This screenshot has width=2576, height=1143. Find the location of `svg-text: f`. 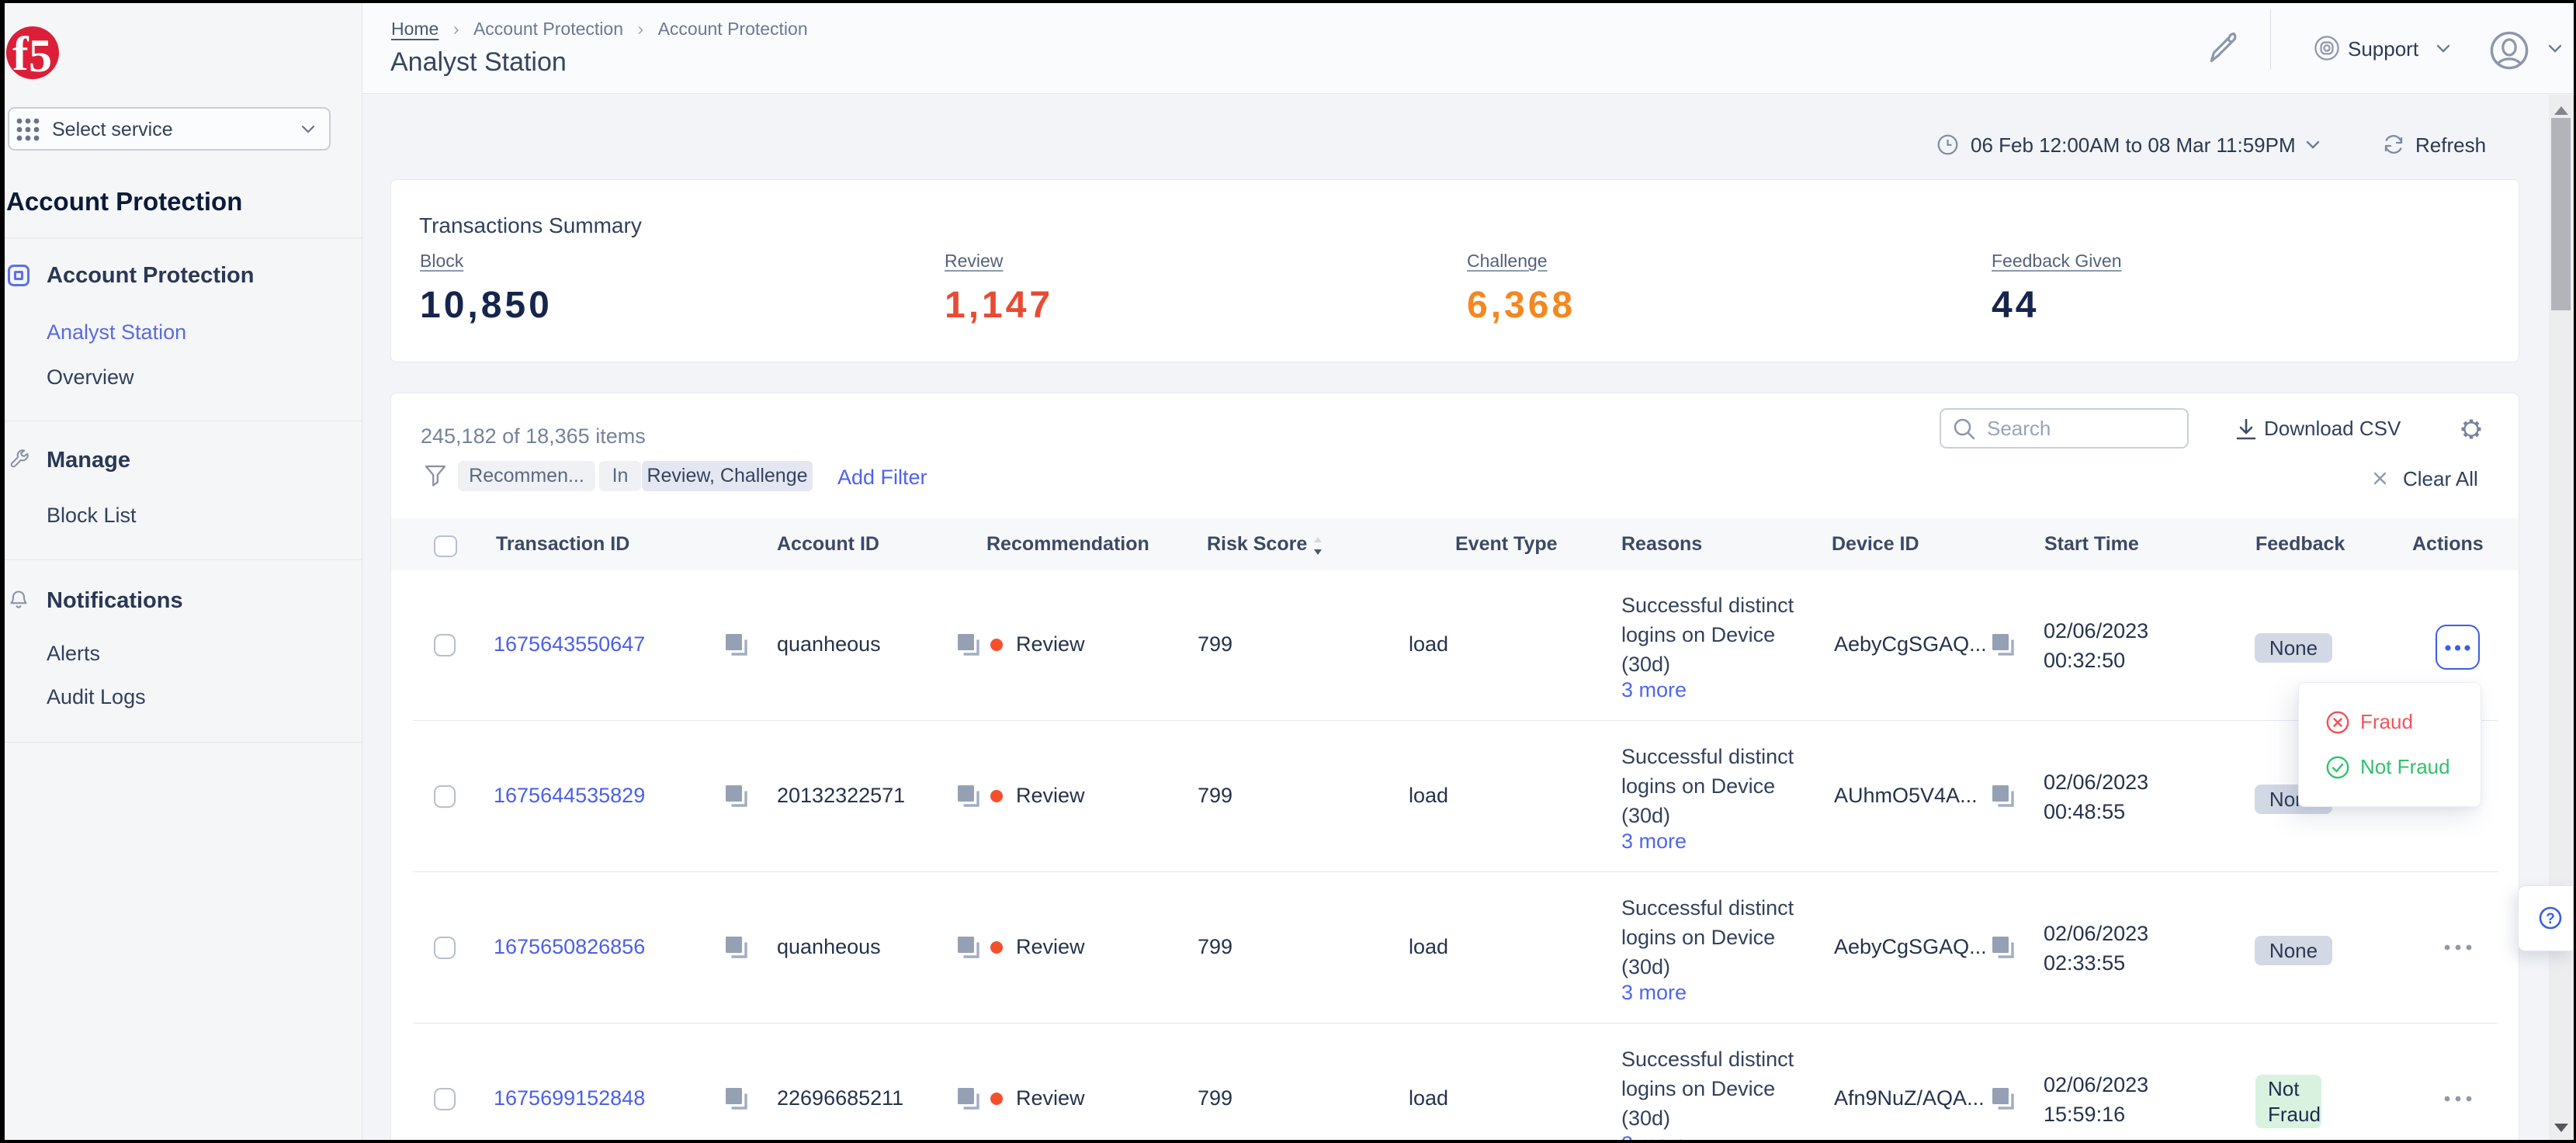

svg-text: f is located at coordinates (20, 53).